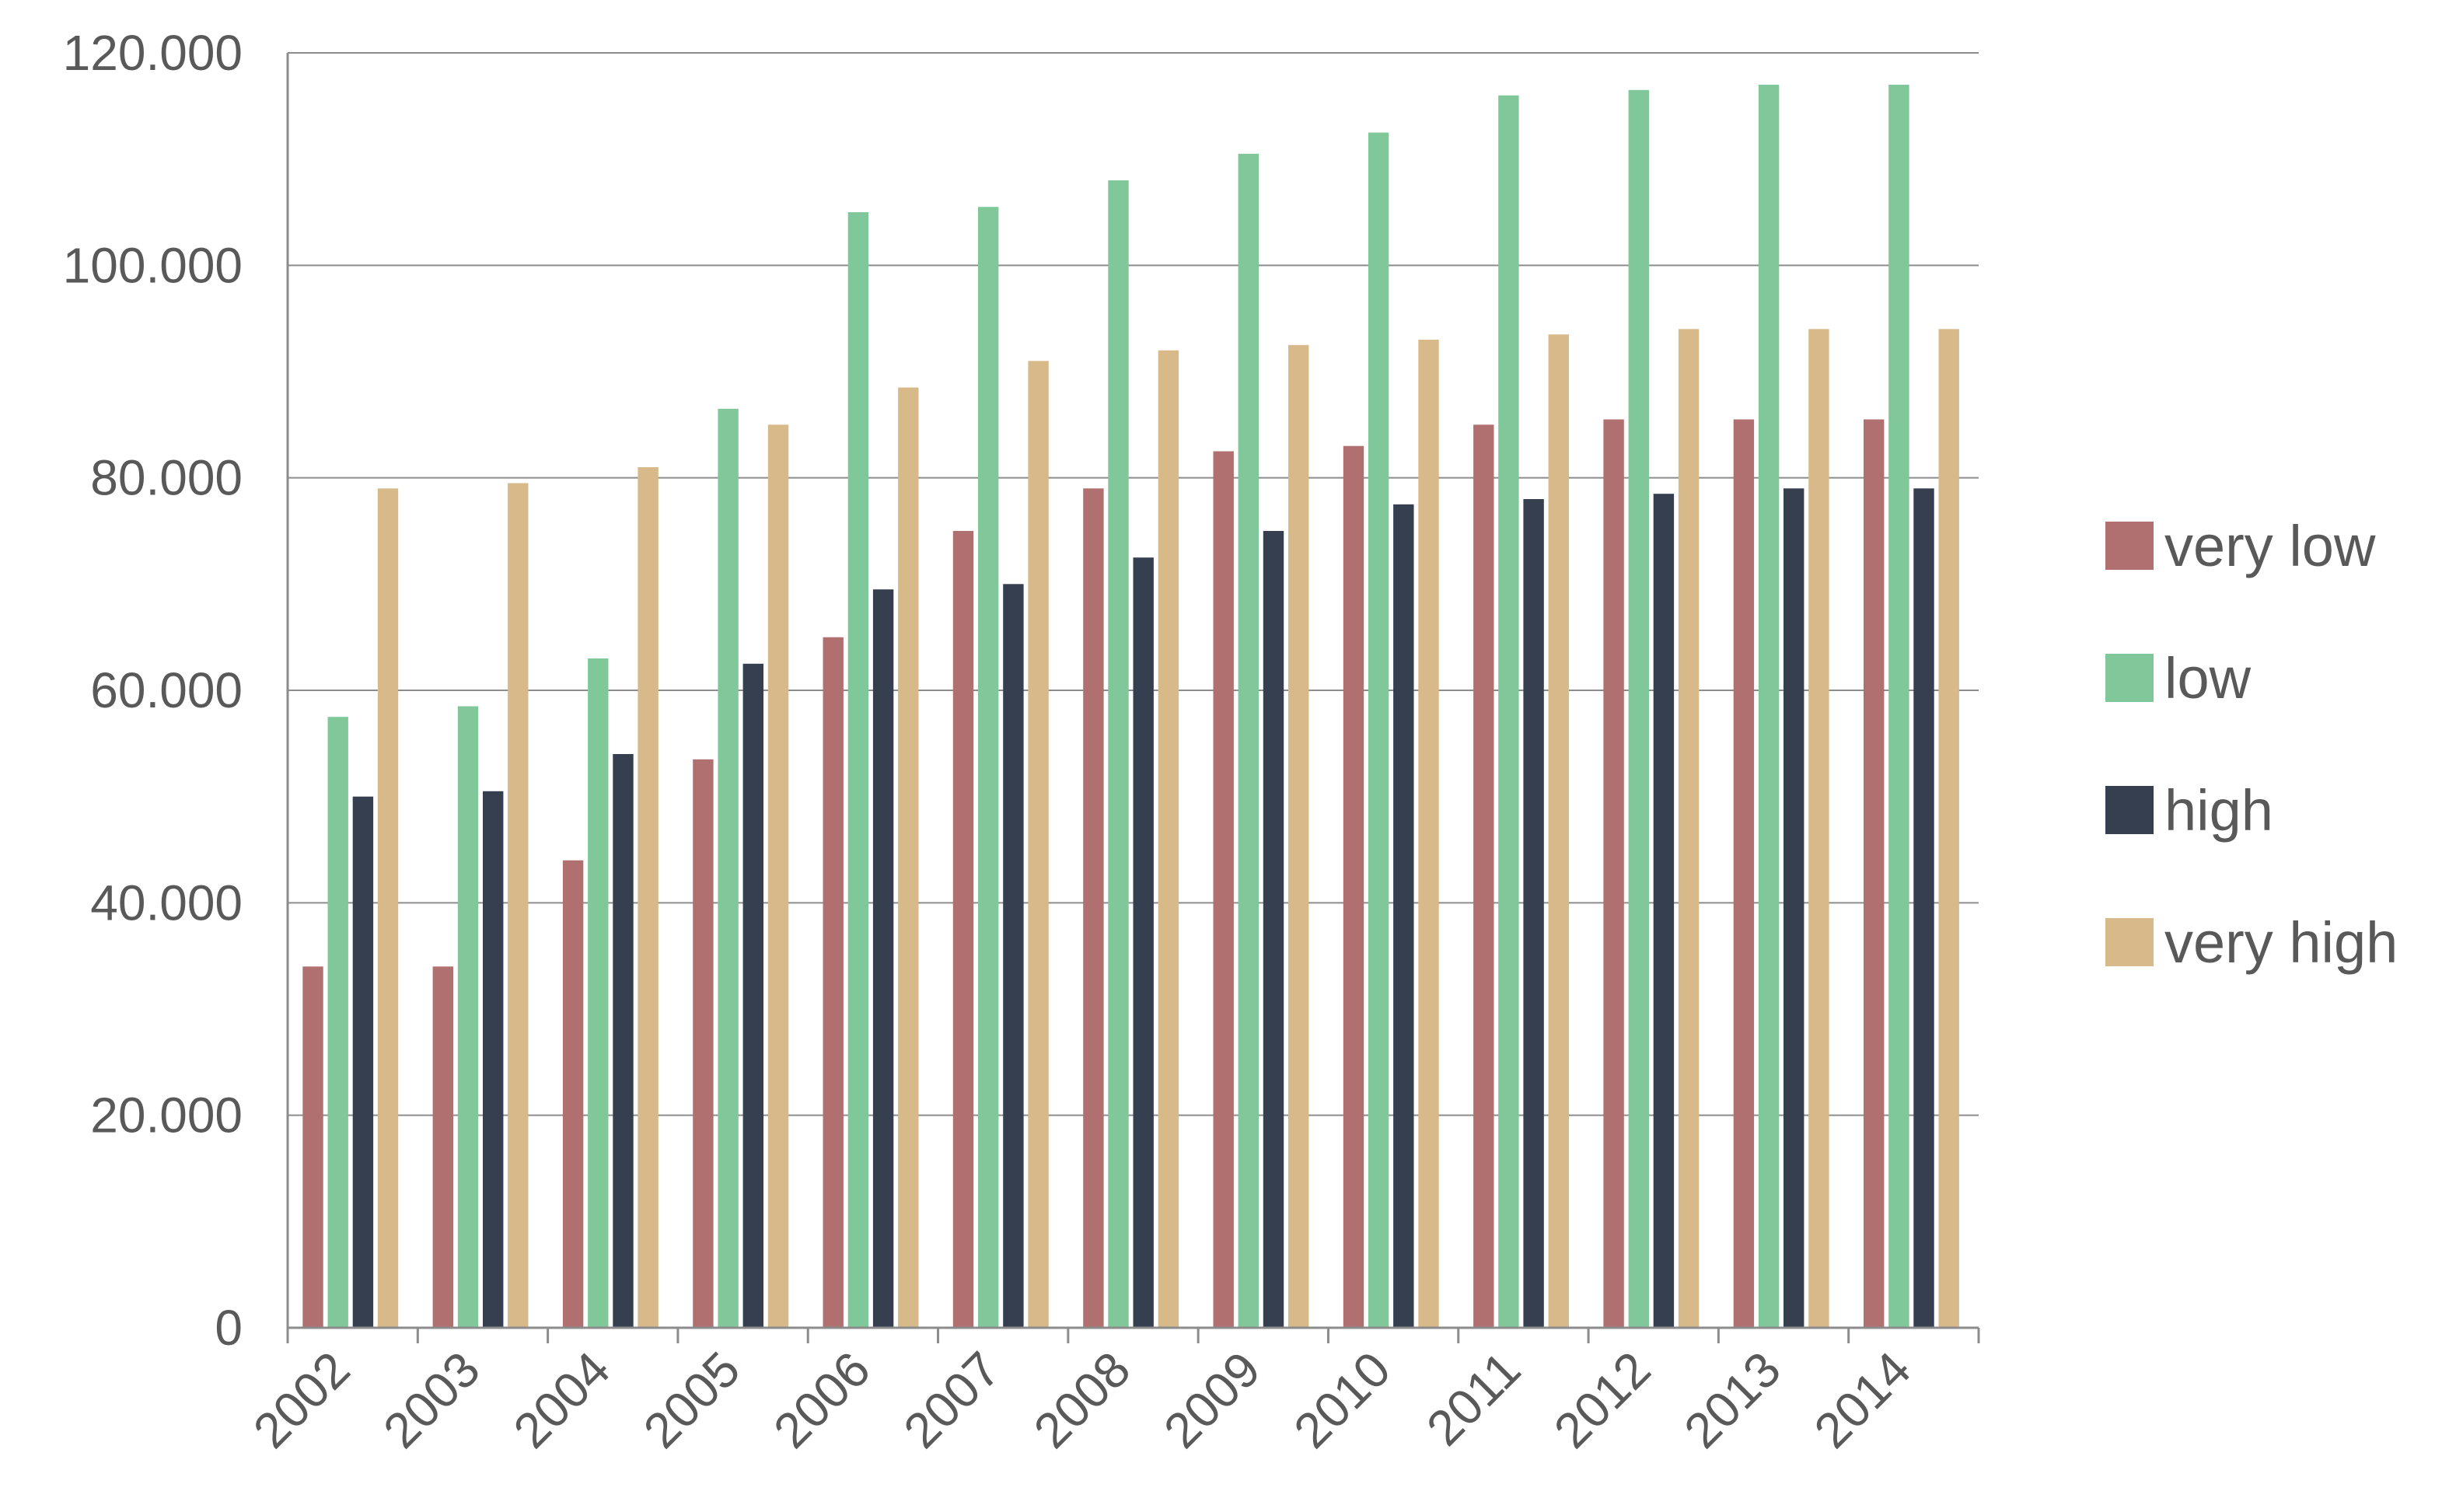 Image resolution: width=2463 pixels, height=1512 pixels. Describe the element at coordinates (1898, 706) in the screenshot. I see `bar-low-2014` at that location.